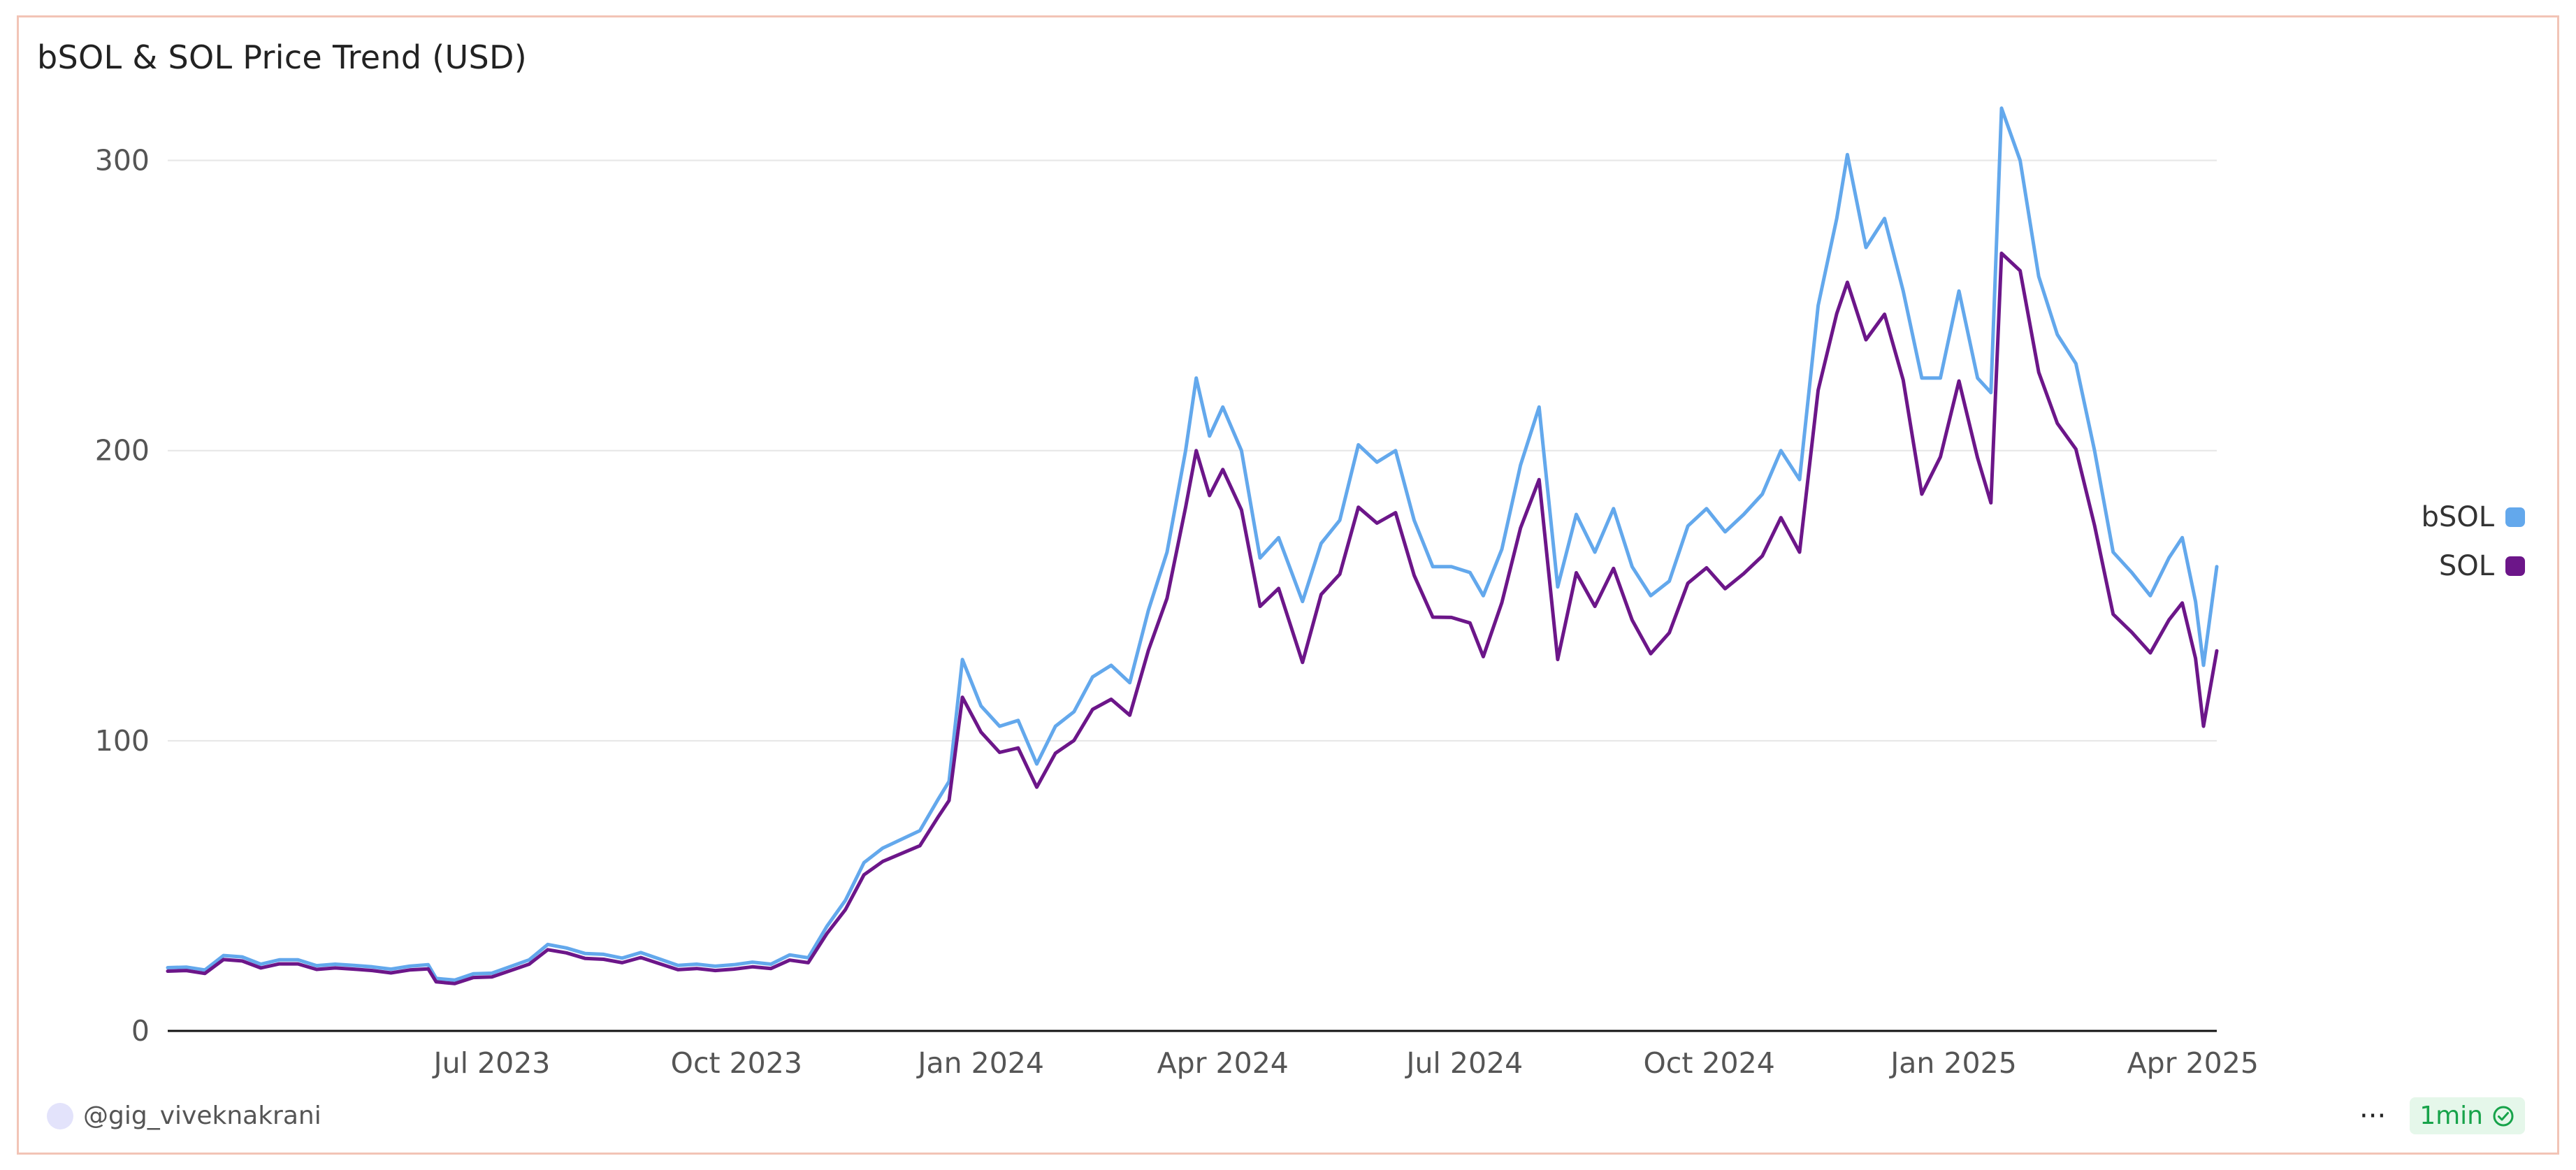 The height and width of the screenshot is (1170, 2576). I want to click on x-tick-label: Apr 2025, so click(2193, 1063).